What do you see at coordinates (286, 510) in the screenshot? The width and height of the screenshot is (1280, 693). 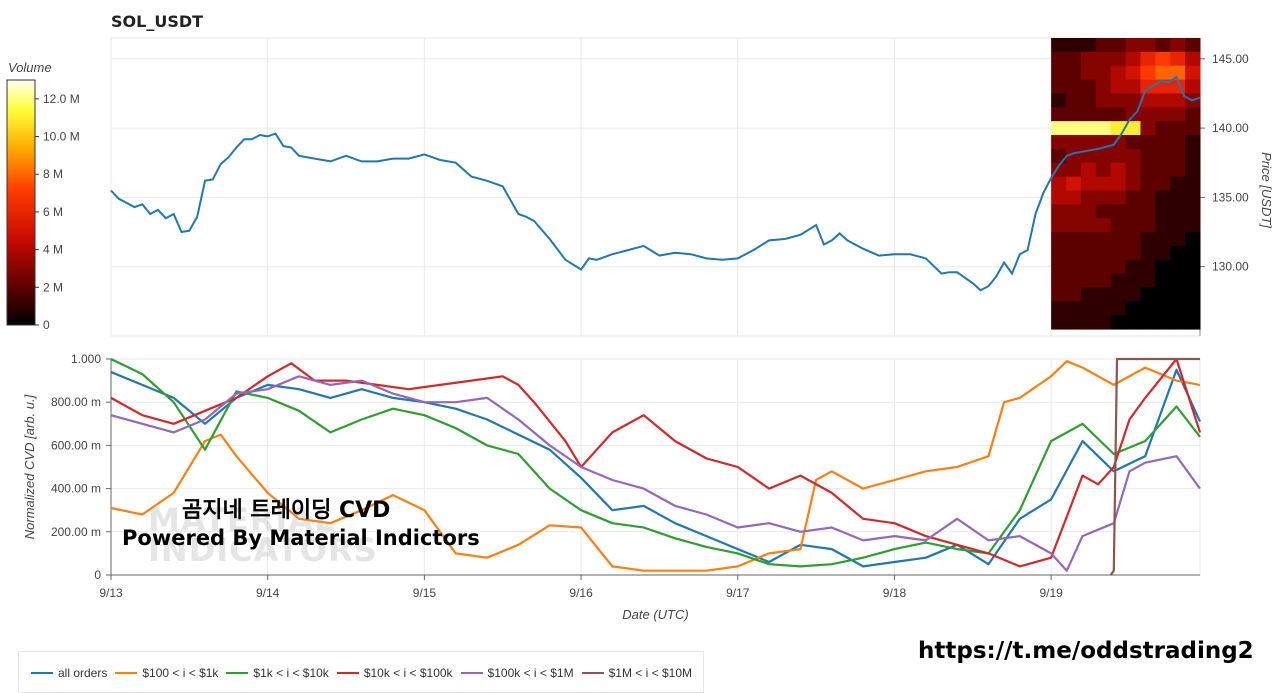 I see `watermark-title: 곰지네 트레이딩 CVD` at bounding box center [286, 510].